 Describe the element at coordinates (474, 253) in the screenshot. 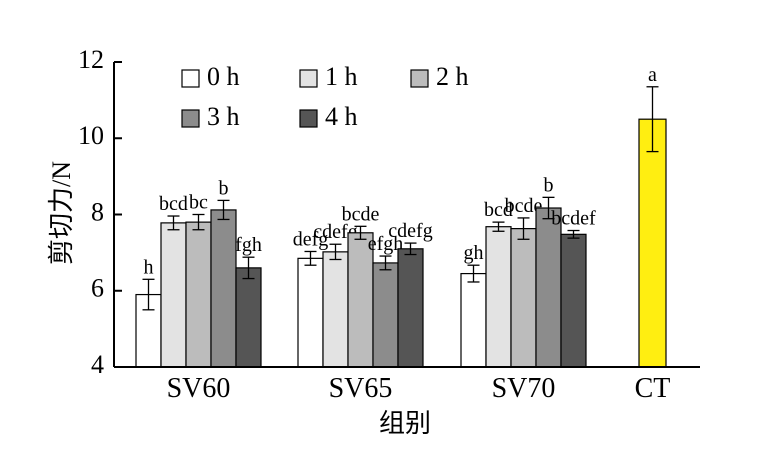

I see `significance-label: gh` at that location.